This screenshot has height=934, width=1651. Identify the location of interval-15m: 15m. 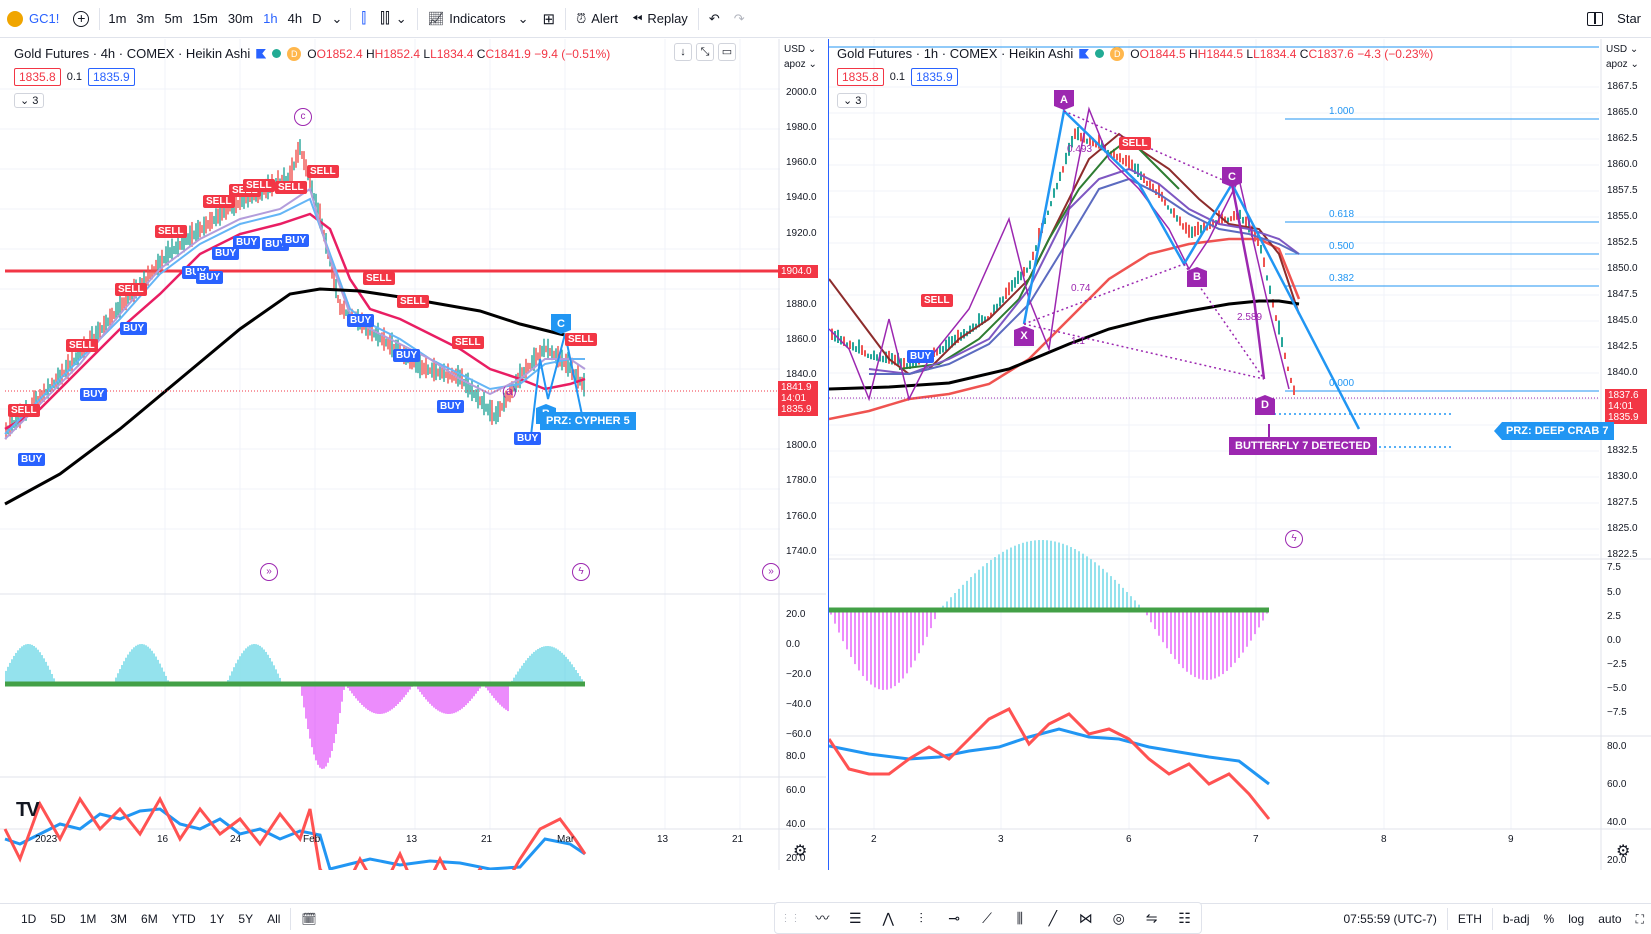
(205, 18).